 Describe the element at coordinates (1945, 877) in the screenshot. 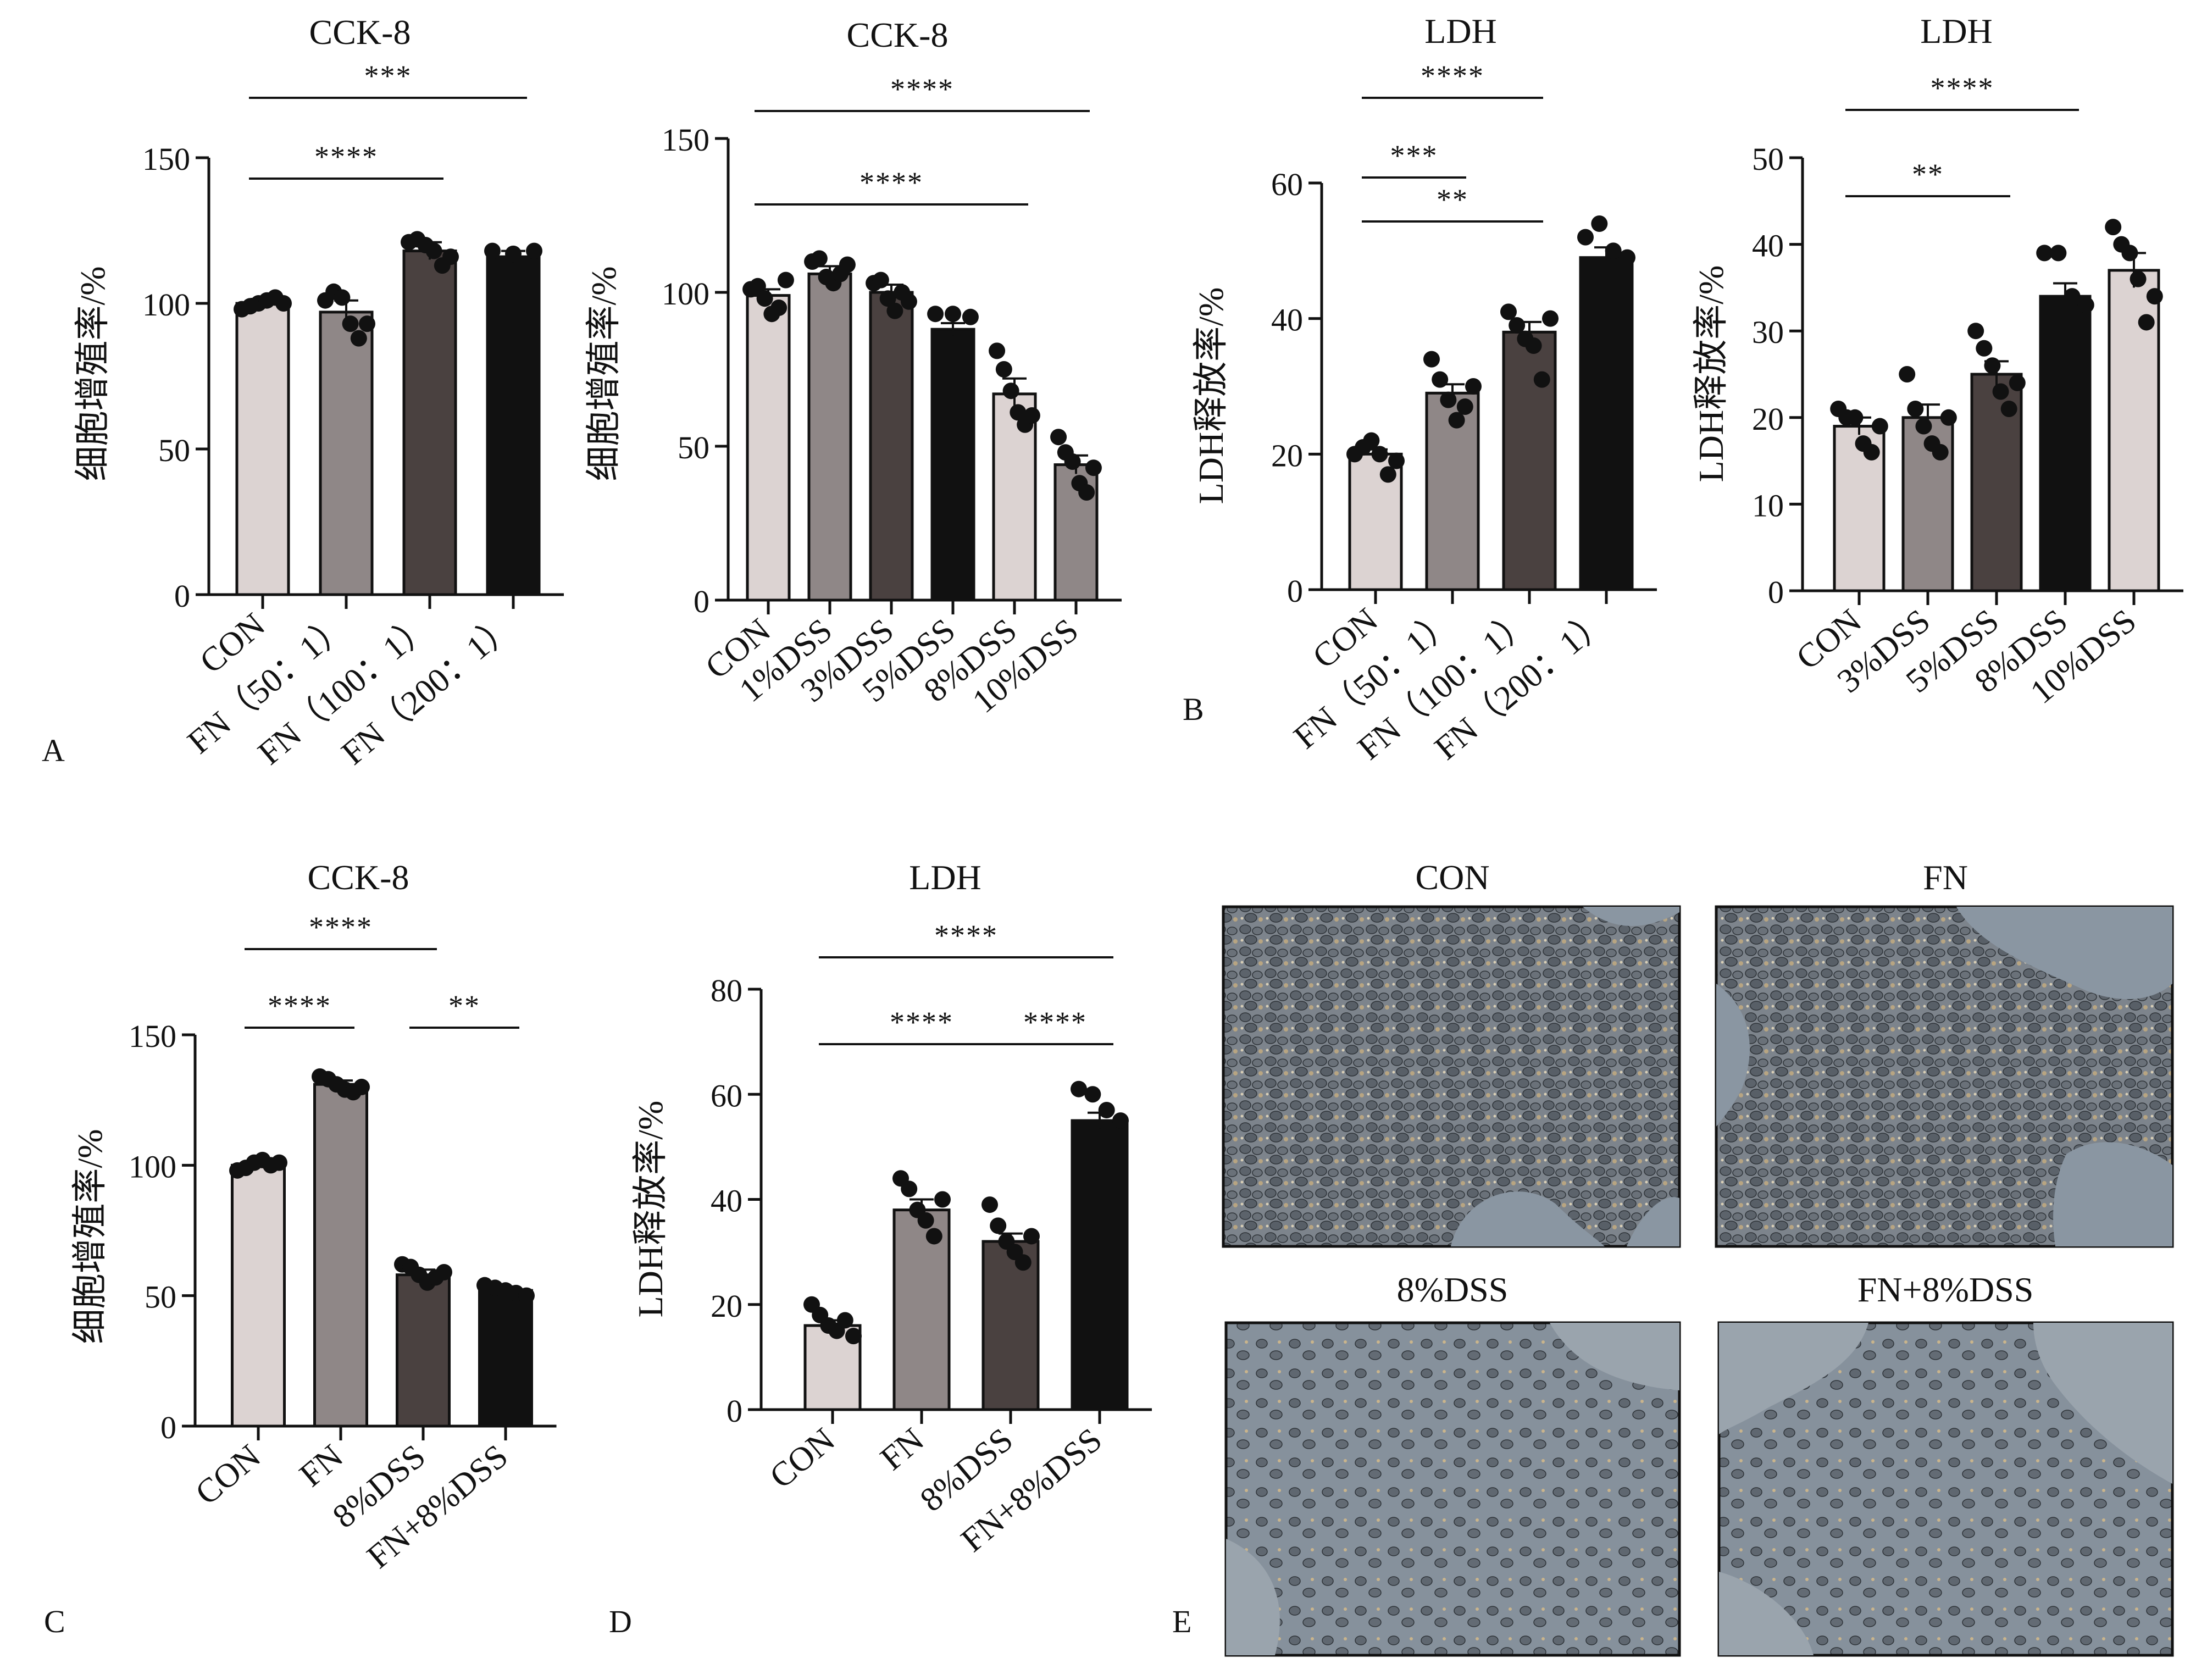

I see `micrograph-title: FN` at that location.